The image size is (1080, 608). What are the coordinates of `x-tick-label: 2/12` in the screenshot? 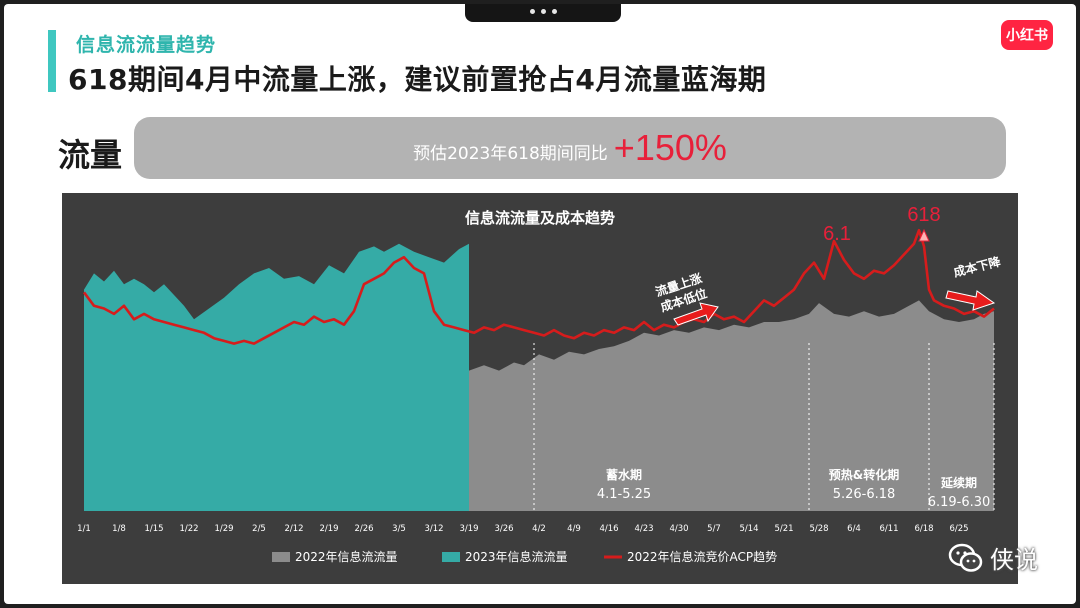 It's located at (293, 529).